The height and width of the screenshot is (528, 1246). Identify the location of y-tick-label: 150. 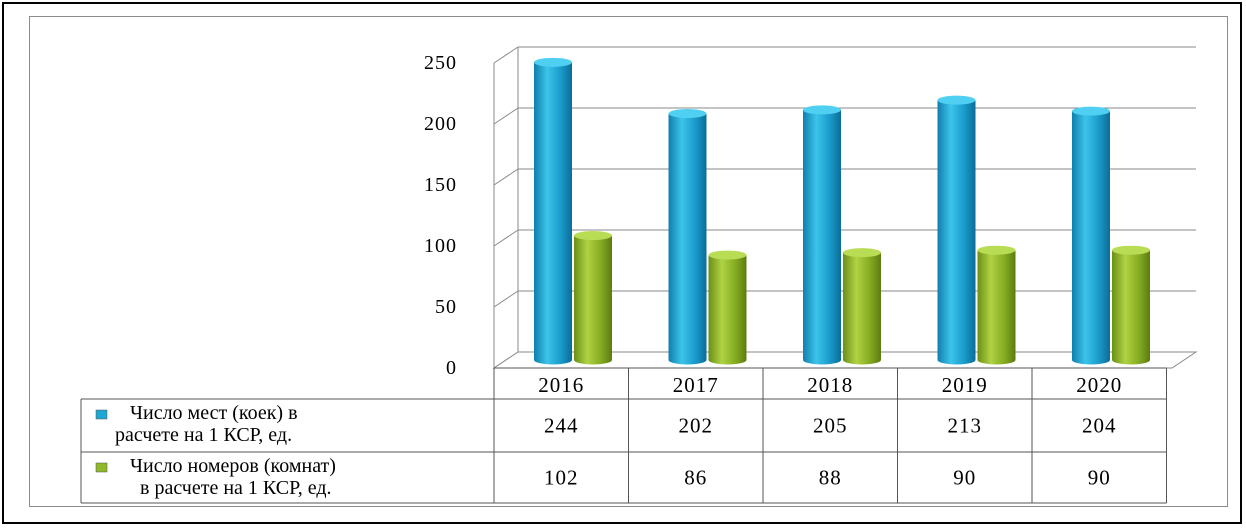
(440, 185).